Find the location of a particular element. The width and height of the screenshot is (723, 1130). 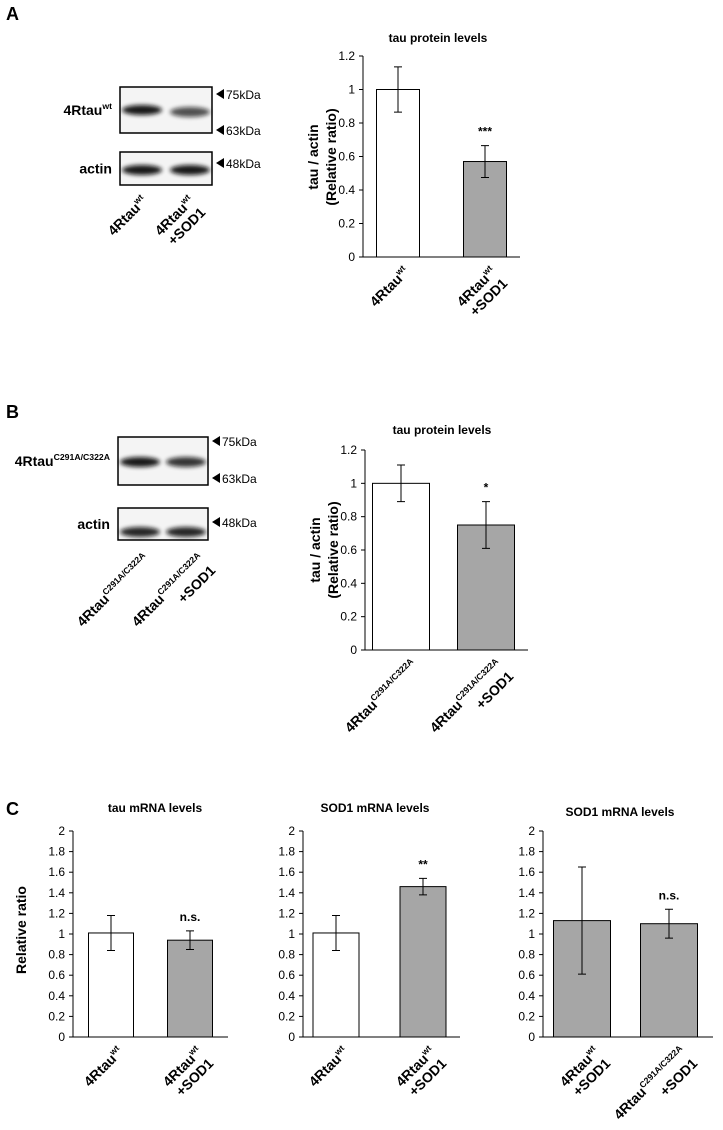

panel-label: C is located at coordinates (12, 809).